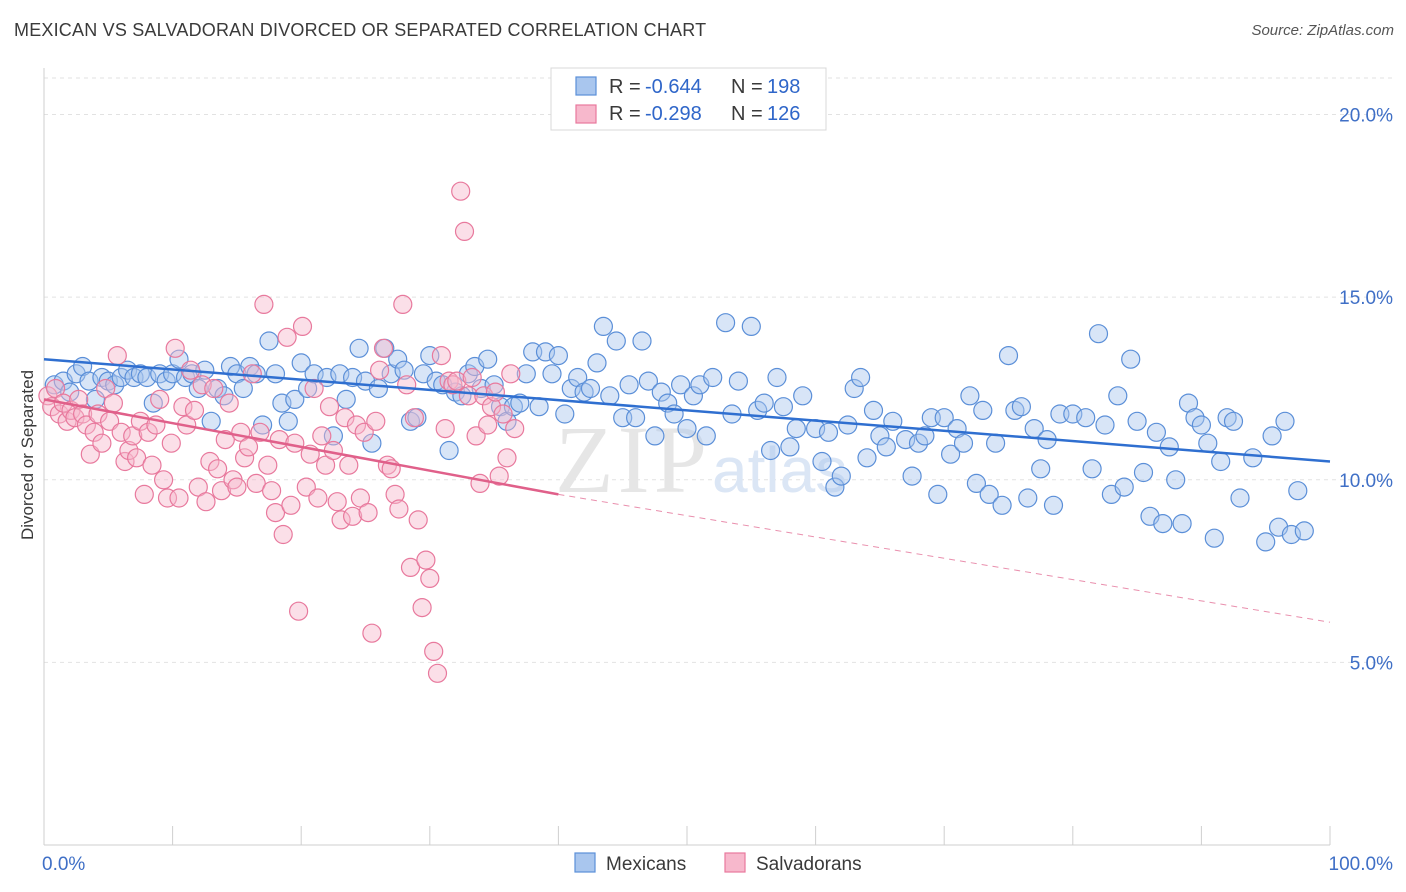 The width and height of the screenshot is (1406, 892). I want to click on stats-legend: R = -0.644 N = 198 R = -0.298 N = 126, so click(688, 99).